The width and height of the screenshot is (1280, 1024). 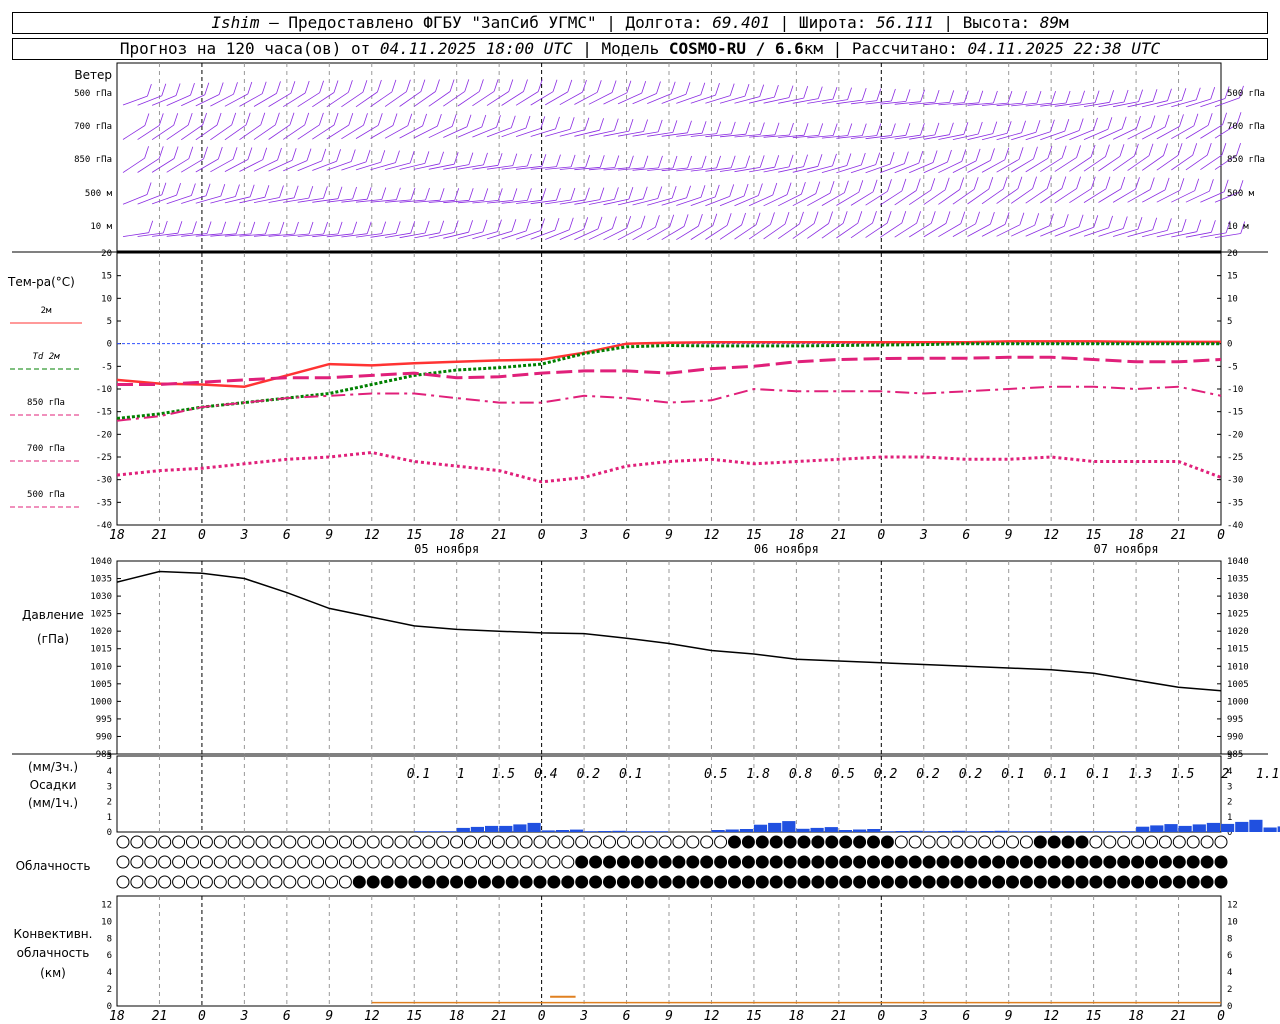 I want to click on precip-3h-label: 1.5, so click(x=504, y=774).